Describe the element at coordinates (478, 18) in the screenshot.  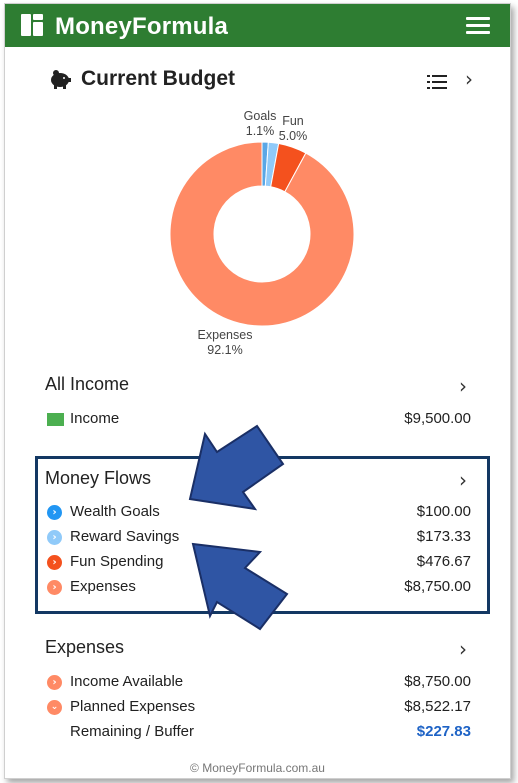
I see `hamburger-icon` at that location.